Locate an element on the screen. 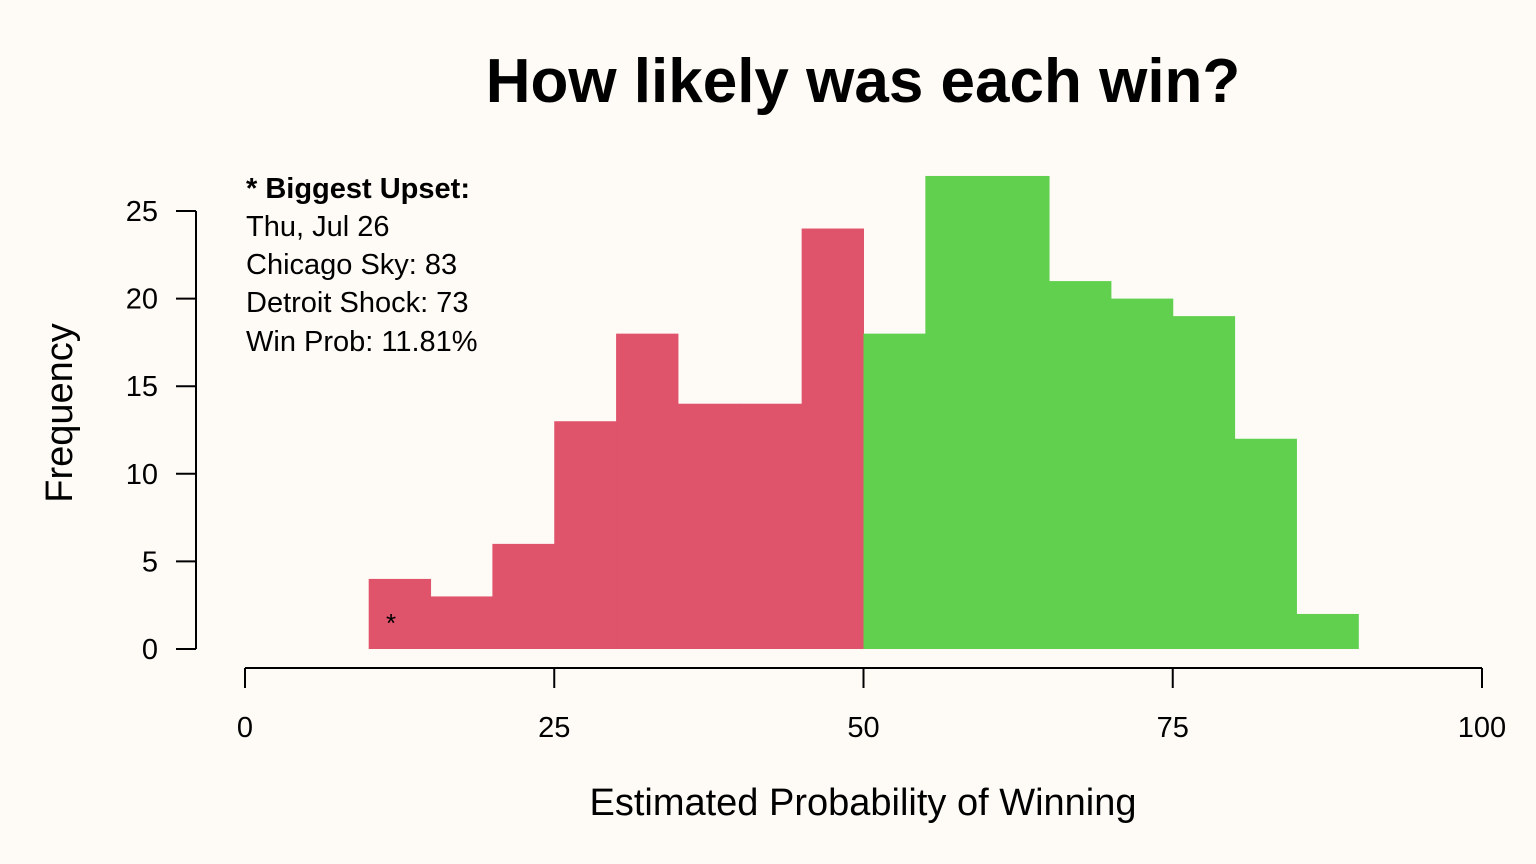 The width and height of the screenshot is (1536, 864). y-tick-label: 15 is located at coordinates (142, 387).